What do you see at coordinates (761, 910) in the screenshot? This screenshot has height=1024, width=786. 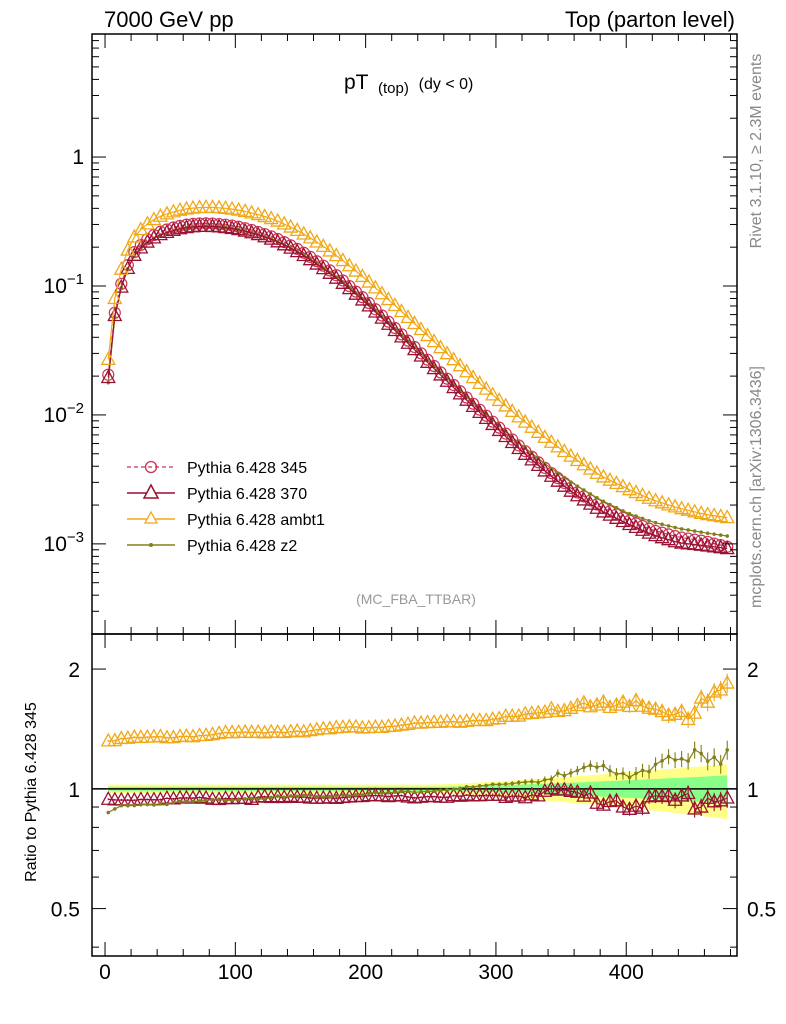 I see `ratio-ytick-label-right-0: 0.5` at bounding box center [761, 910].